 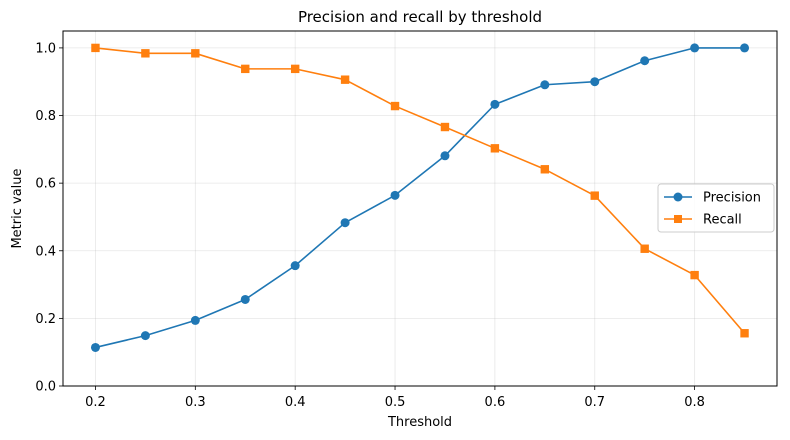 I want to click on legend: Precision Recall, so click(x=716, y=208).